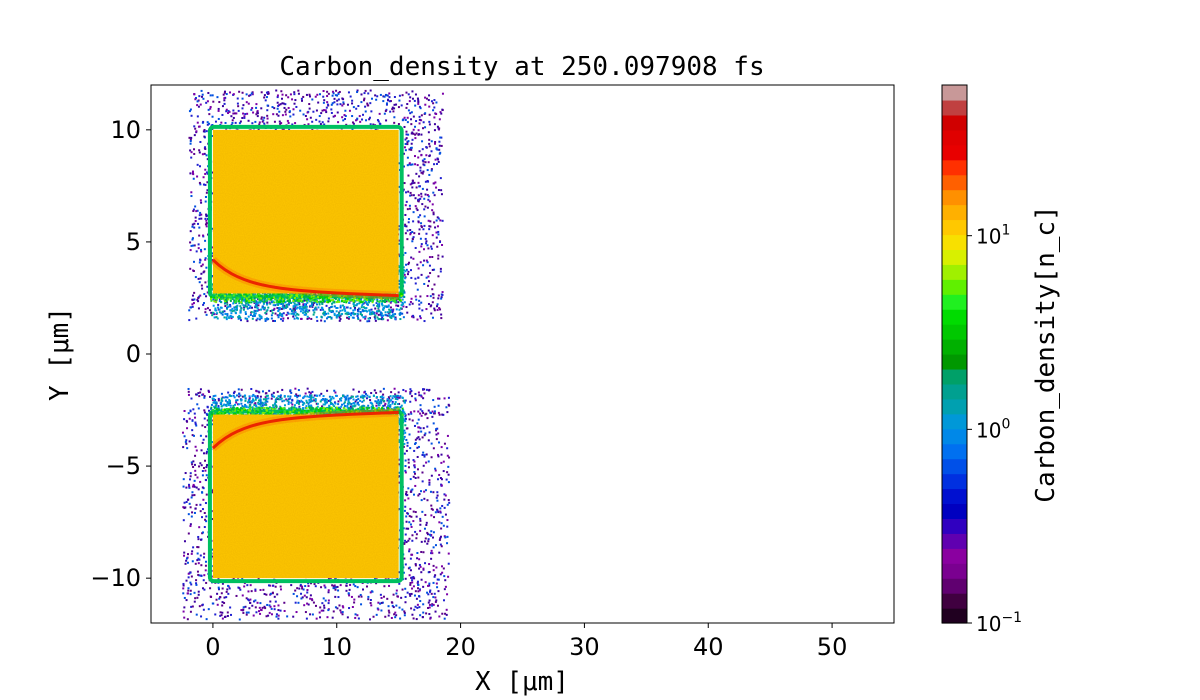 Image resolution: width=1200 pixels, height=700 pixels. What do you see at coordinates (336, 647) in the screenshot?
I see `x-tick-label: 10` at bounding box center [336, 647].